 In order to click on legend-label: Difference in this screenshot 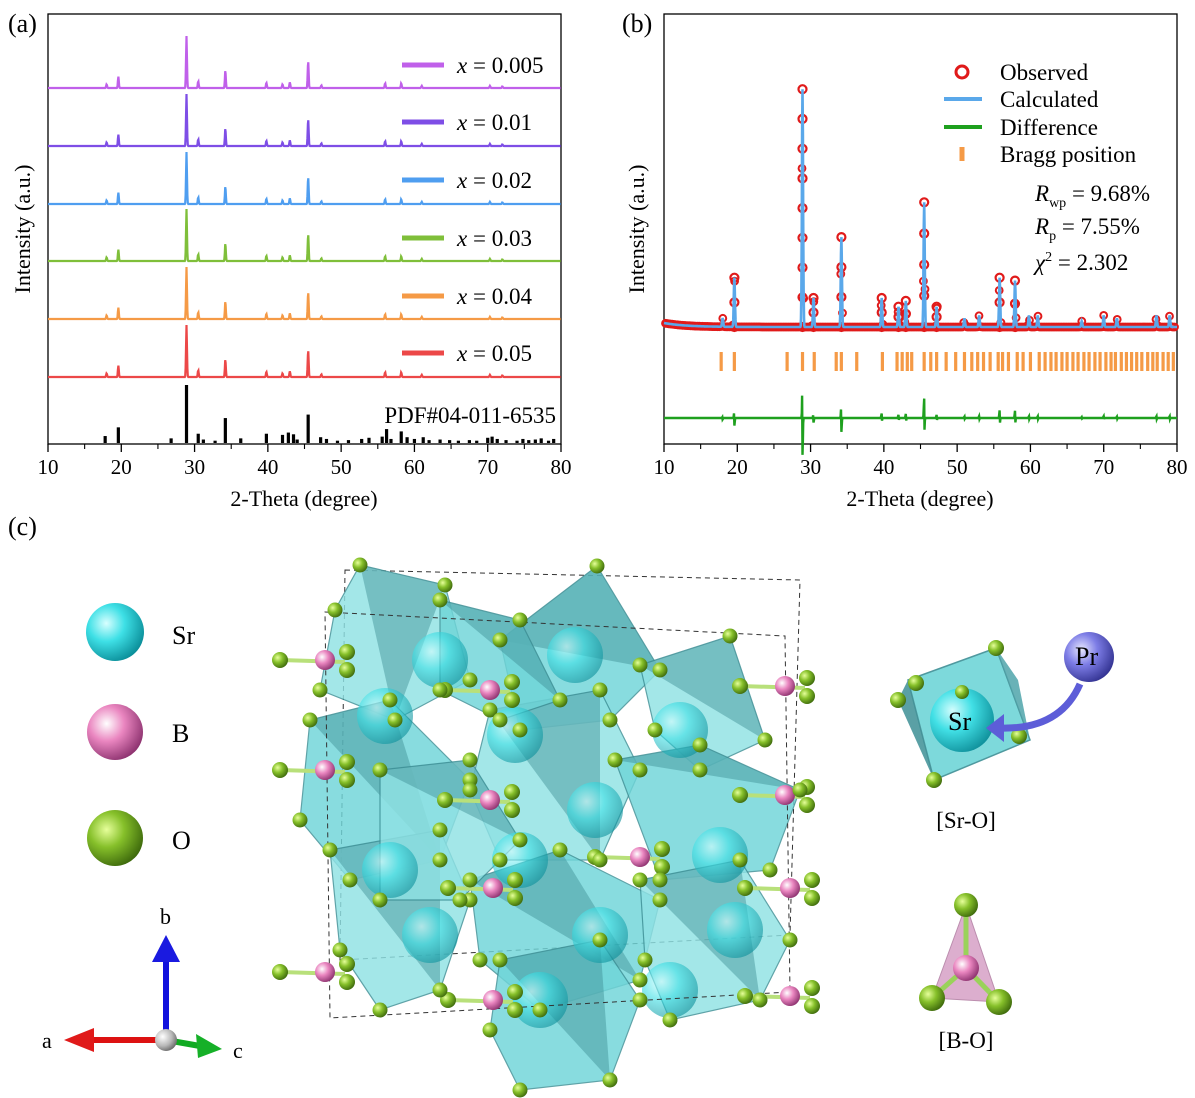, I will do `click(1049, 127)`.